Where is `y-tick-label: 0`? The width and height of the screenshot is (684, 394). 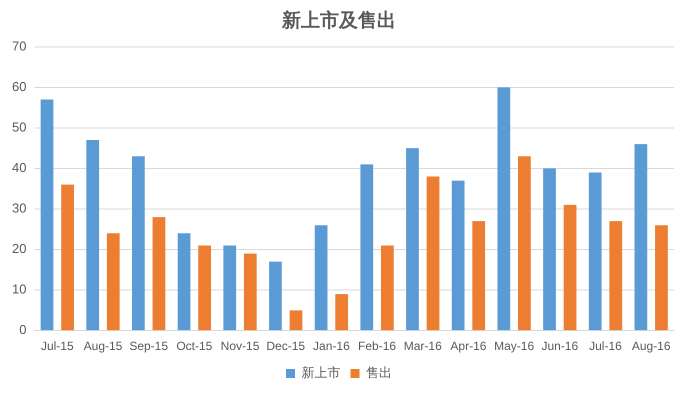 y-tick-label: 0 is located at coordinates (22, 330).